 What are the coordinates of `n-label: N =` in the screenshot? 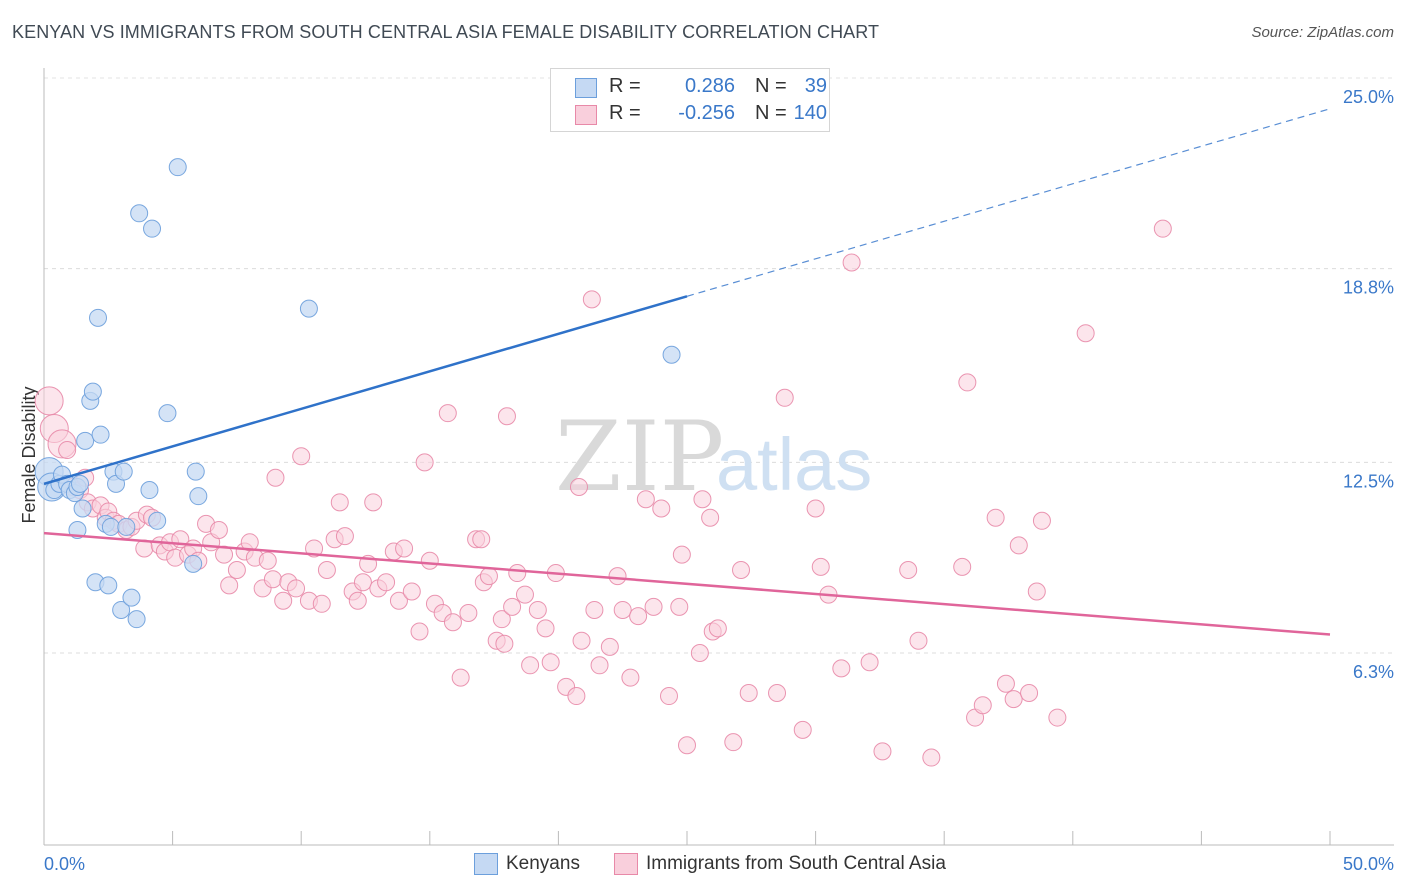 It's located at (771, 113).